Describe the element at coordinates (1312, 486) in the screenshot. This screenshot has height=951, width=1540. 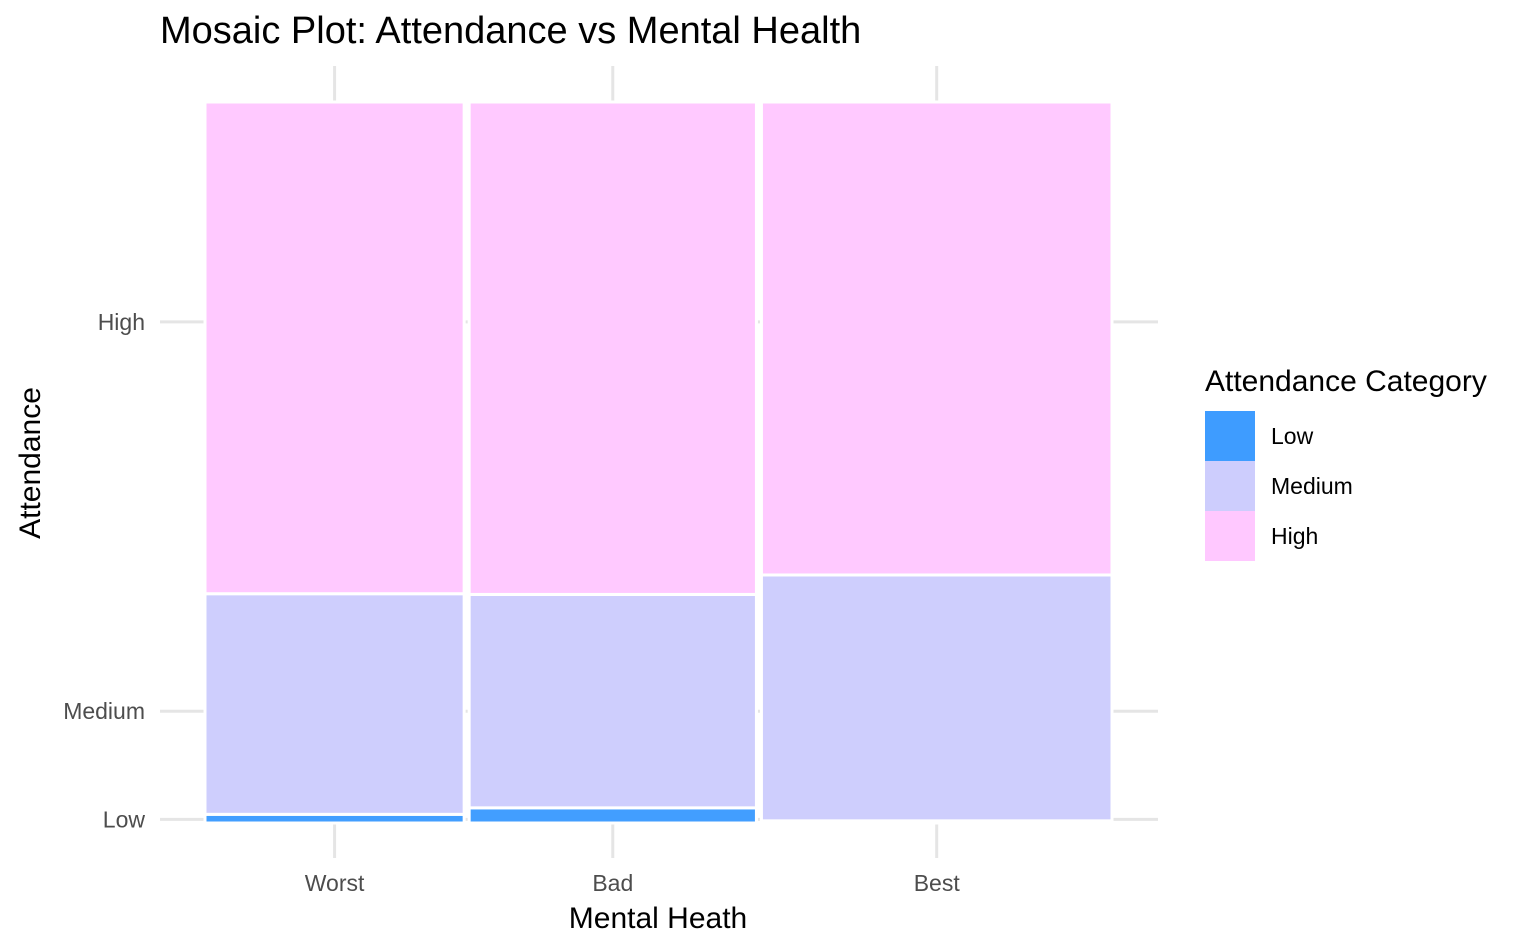
I see `legend-label-medium: Medium` at that location.